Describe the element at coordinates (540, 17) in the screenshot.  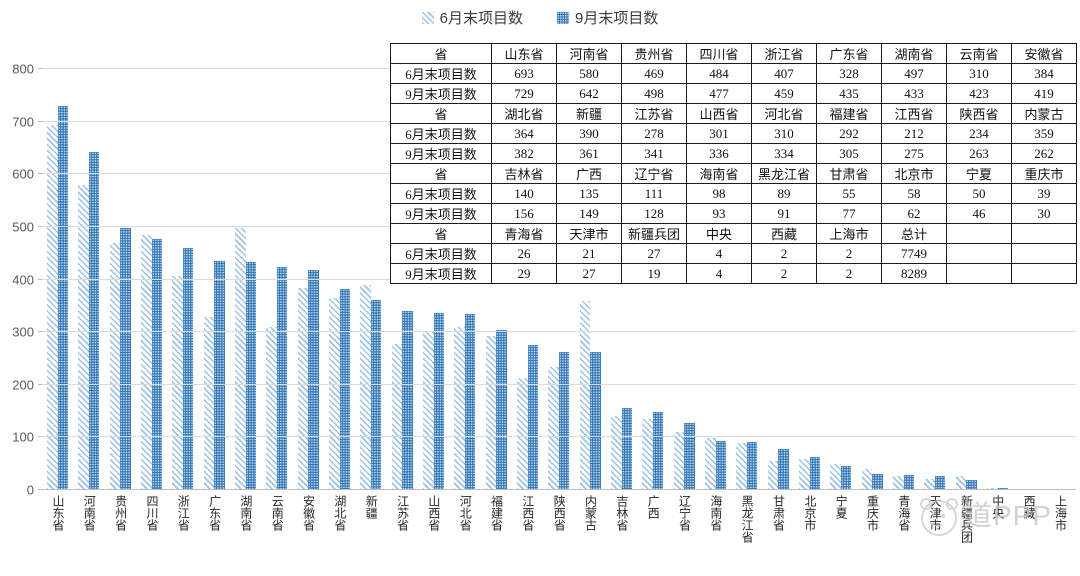
I see `chart-legend: 6月末项目数 9月末项目数` at that location.